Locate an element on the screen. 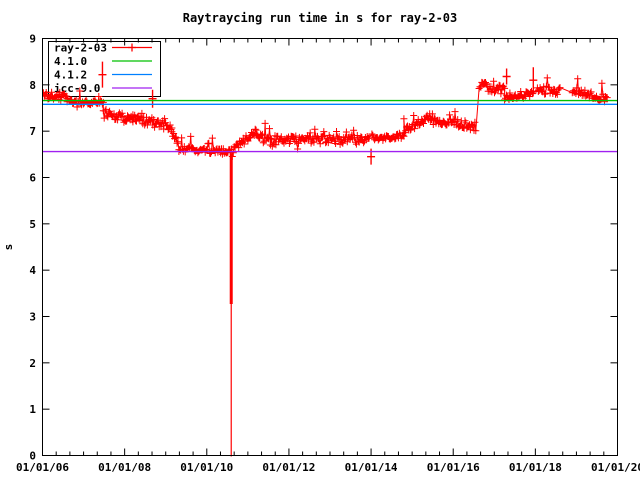 This screenshot has width=640, height=480. legend-box is located at coordinates (104, 69).